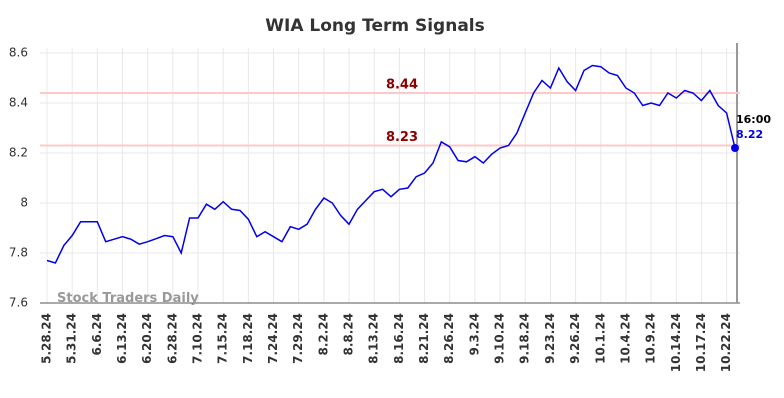  I want to click on x-tick-label: 8.21.24, so click(424, 338).